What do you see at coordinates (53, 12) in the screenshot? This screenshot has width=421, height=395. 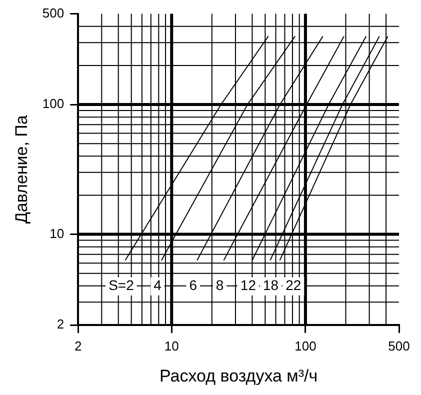 I see `y-tick-label: 500` at bounding box center [53, 12].